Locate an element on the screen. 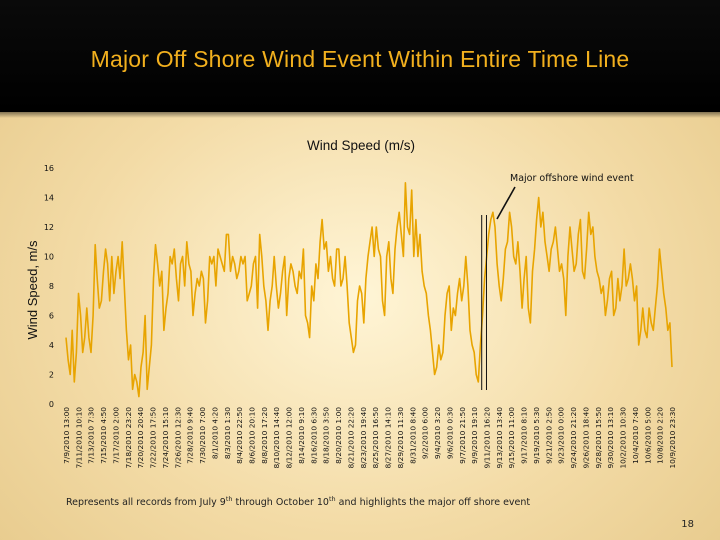 This screenshot has width=720, height=540. x-tick-label: 8/31/2010 8:40 is located at coordinates (412, 435).